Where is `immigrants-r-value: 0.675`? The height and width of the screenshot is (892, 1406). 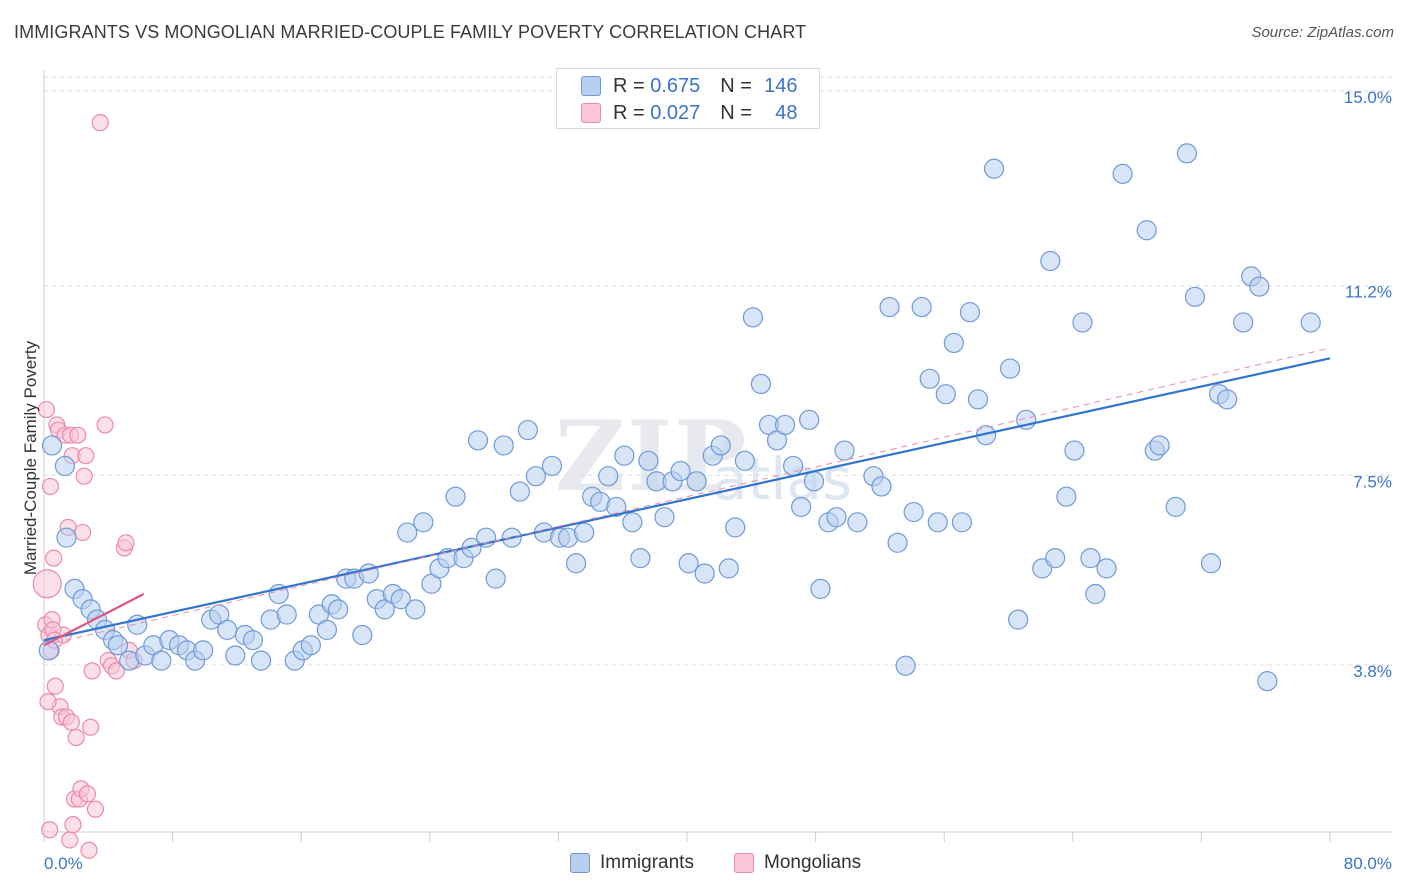
immigrants-r-value: 0.675 is located at coordinates (675, 85).